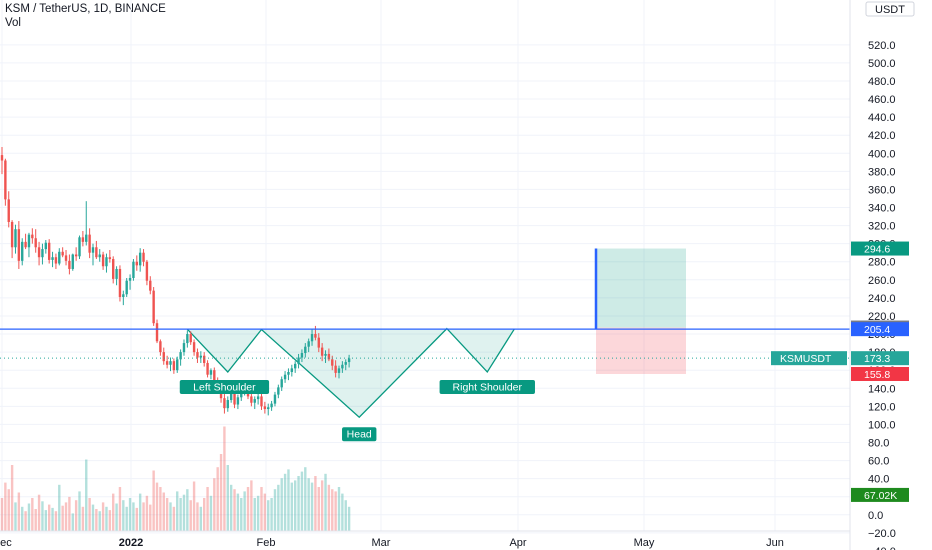  What do you see at coordinates (880, 373) in the screenshot?
I see `price-tag: 155.8` at bounding box center [880, 373].